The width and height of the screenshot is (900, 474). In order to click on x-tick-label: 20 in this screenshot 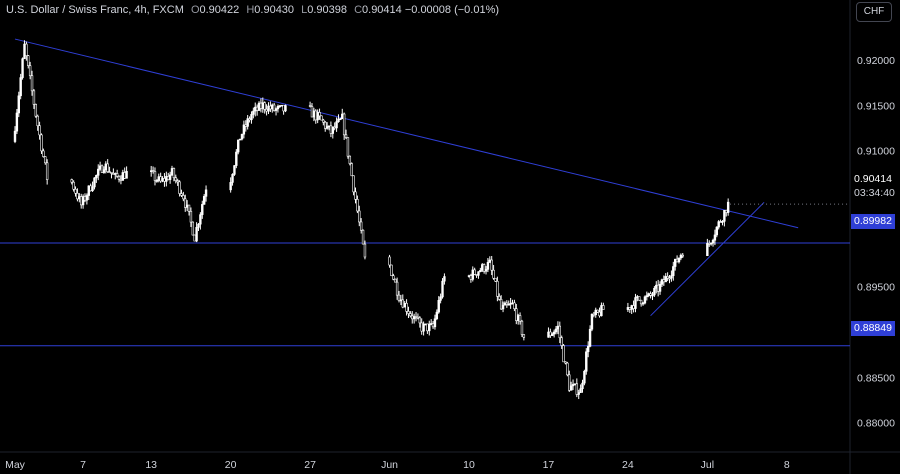, I will do `click(231, 465)`.